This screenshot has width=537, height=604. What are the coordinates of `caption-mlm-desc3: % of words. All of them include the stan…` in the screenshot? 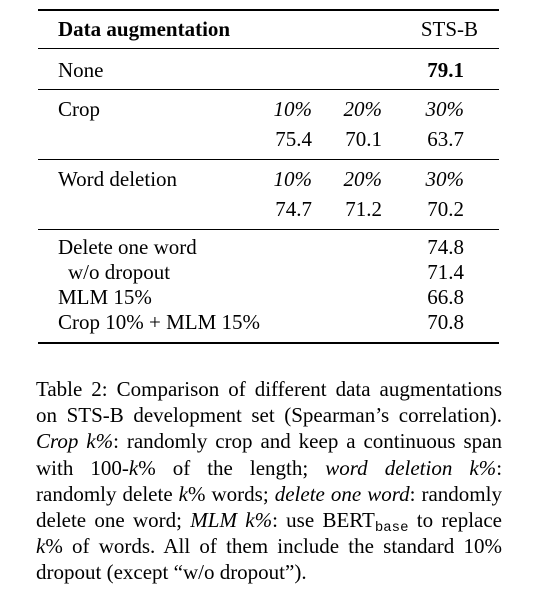 It's located at (269, 559).